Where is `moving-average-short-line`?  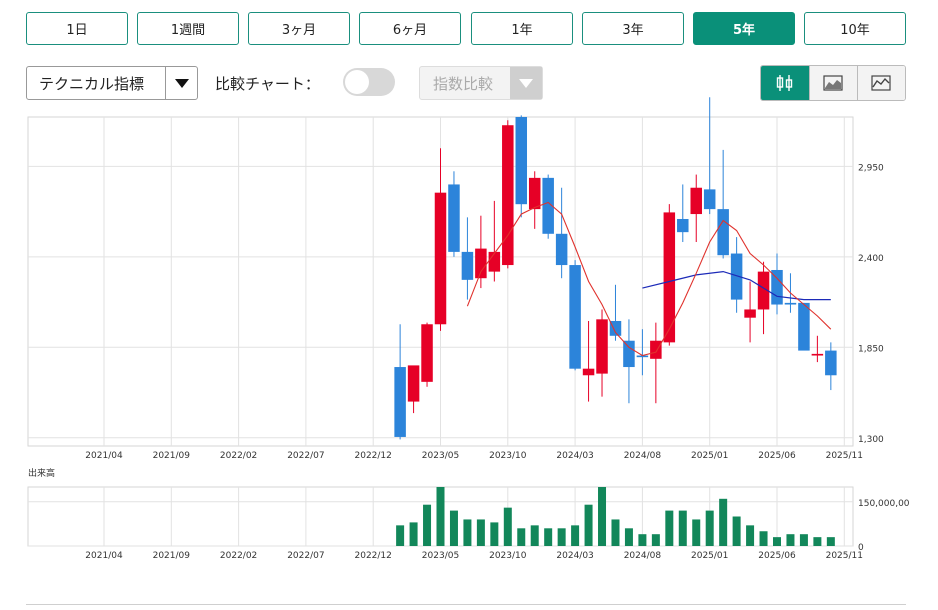 moving-average-short-line is located at coordinates (649, 279).